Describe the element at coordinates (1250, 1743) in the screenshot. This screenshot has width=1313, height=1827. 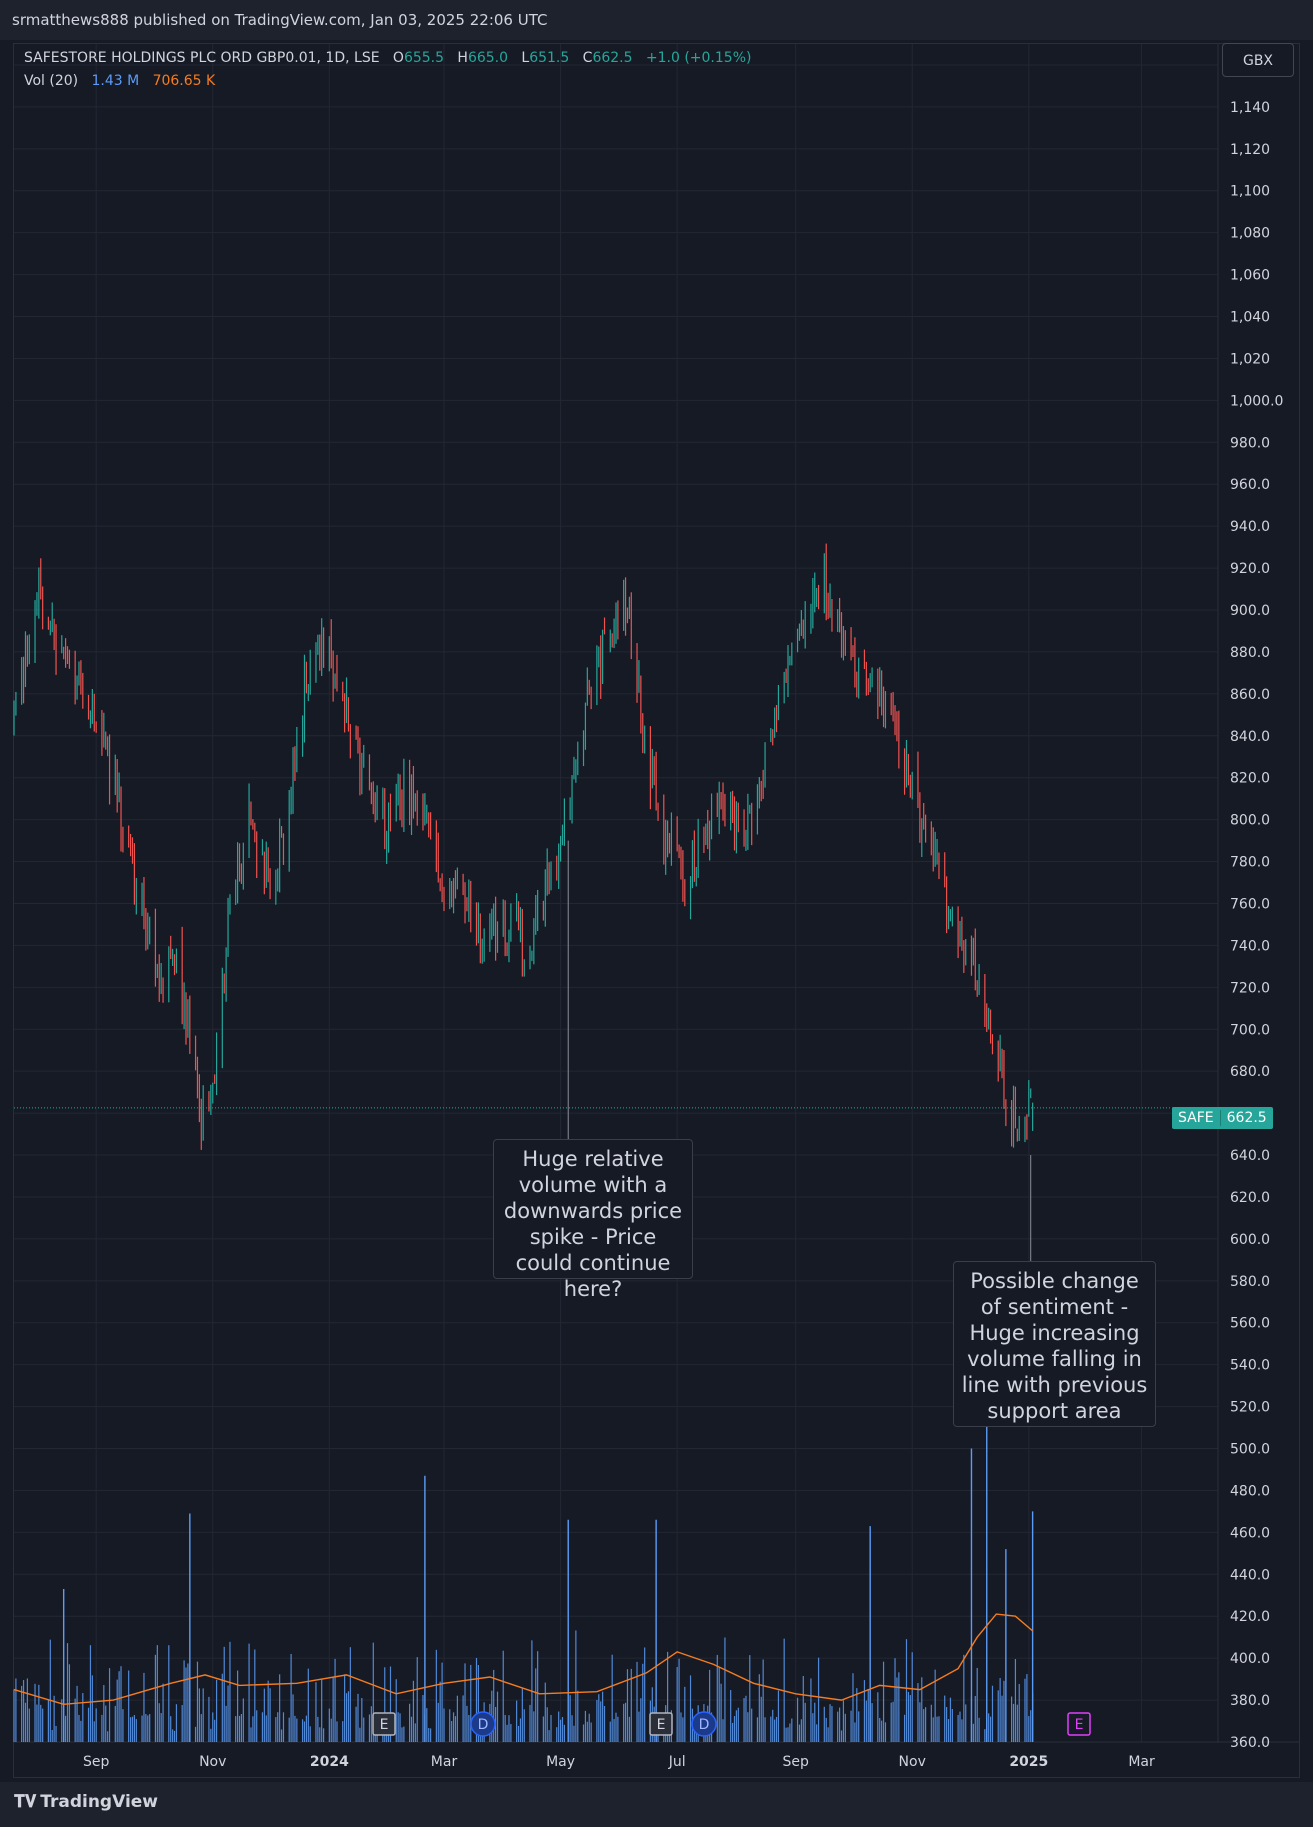
I see `y-tick-label: 360.0` at that location.